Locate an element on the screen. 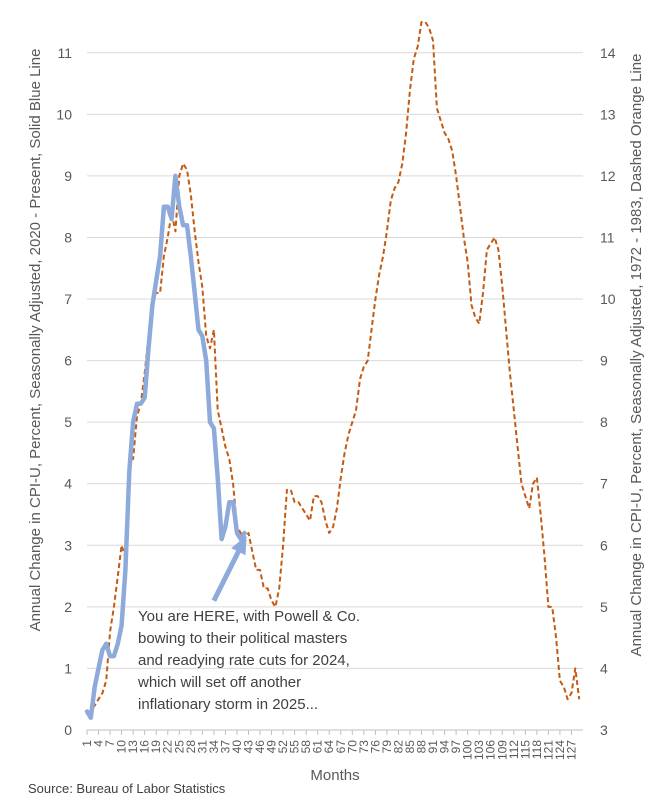 The width and height of the screenshot is (651, 802). x-tick-label: 73 is located at coordinates (364, 747).